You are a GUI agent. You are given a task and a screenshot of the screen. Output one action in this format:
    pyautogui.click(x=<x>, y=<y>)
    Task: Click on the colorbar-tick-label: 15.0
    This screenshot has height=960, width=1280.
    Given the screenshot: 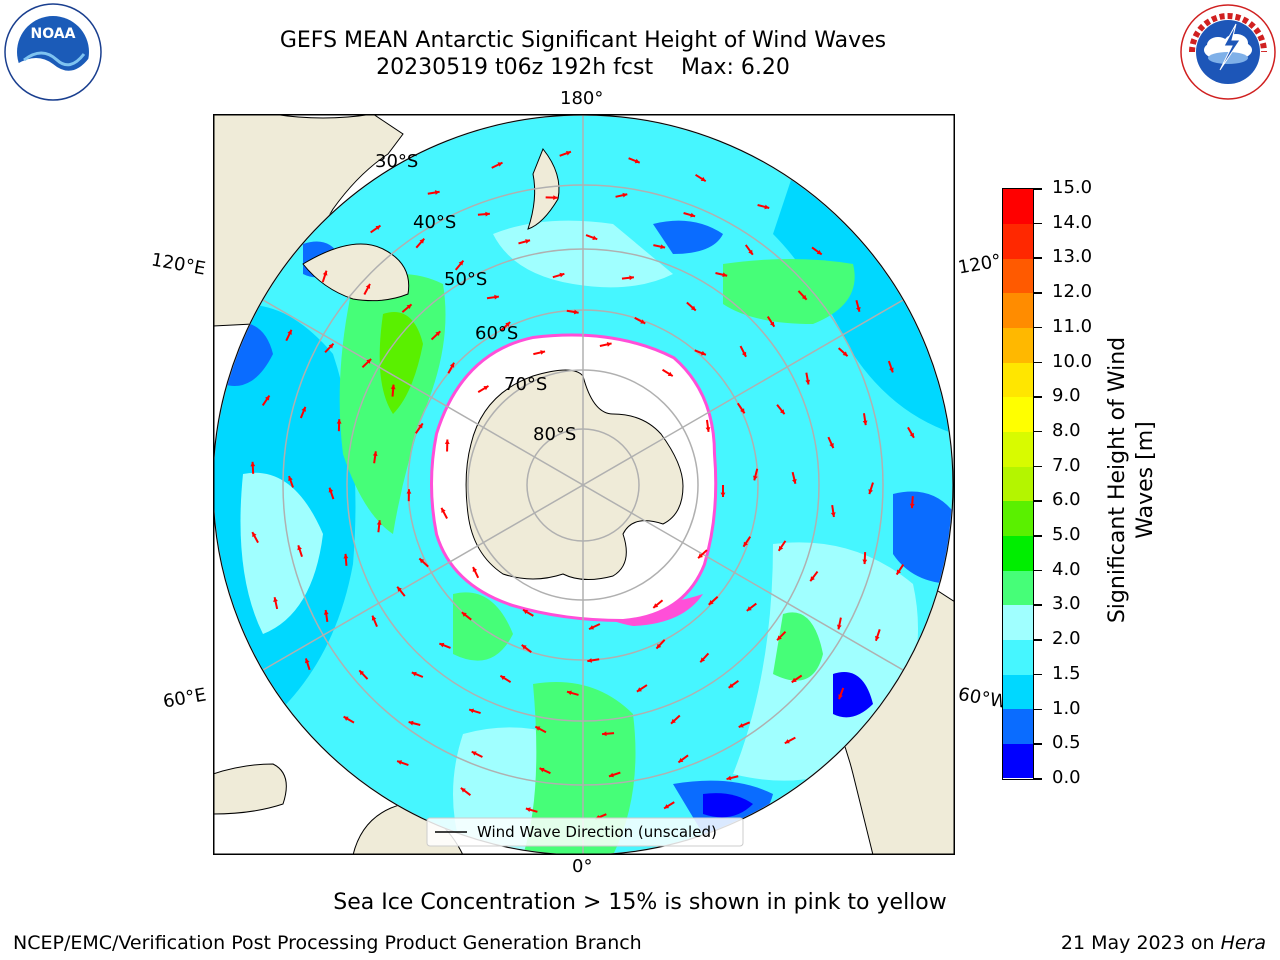 What is the action you would take?
    pyautogui.click(x=1072, y=187)
    